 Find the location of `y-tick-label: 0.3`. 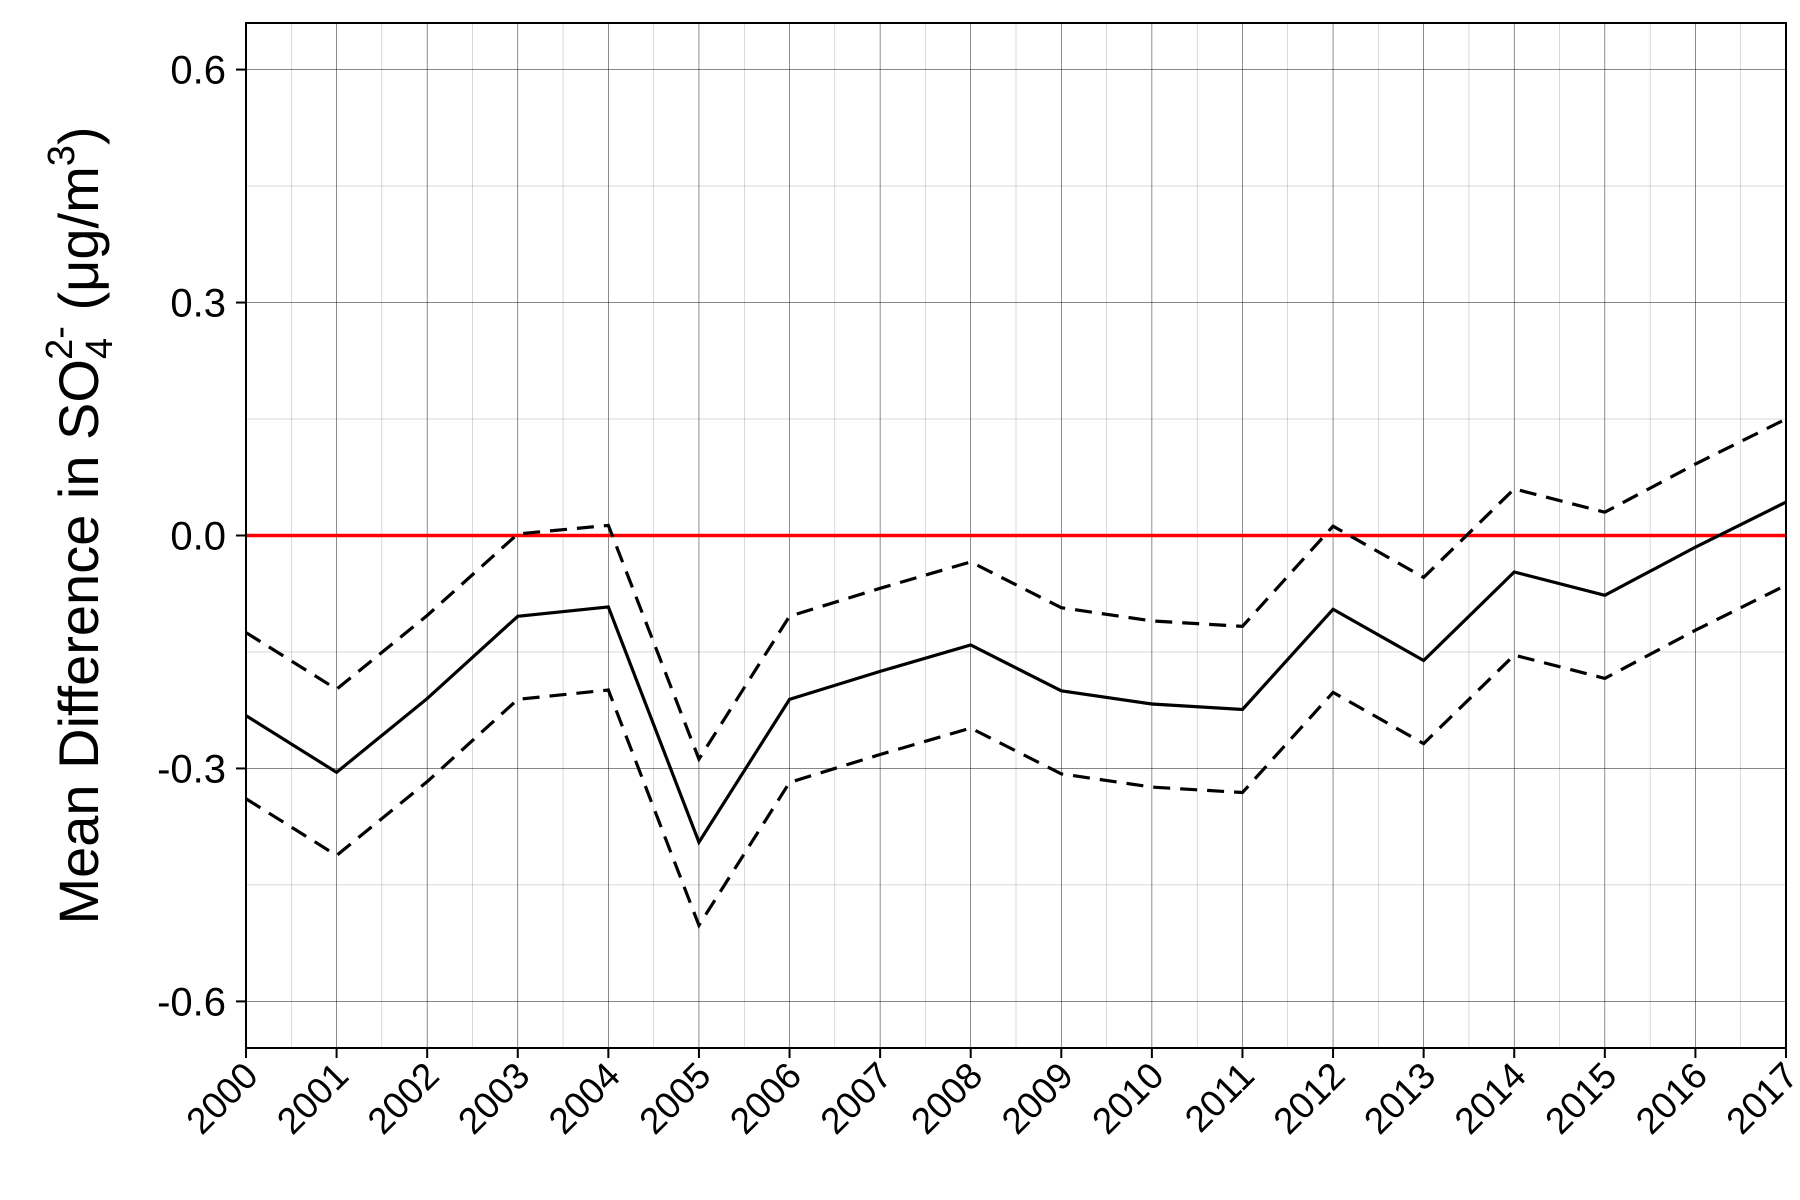

y-tick-label: 0.3 is located at coordinates (198, 304).